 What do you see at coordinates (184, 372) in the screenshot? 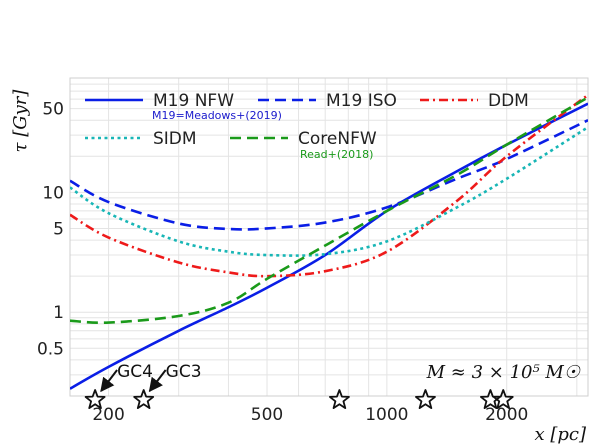
I see `star-label-gc3: GC3` at bounding box center [184, 372].